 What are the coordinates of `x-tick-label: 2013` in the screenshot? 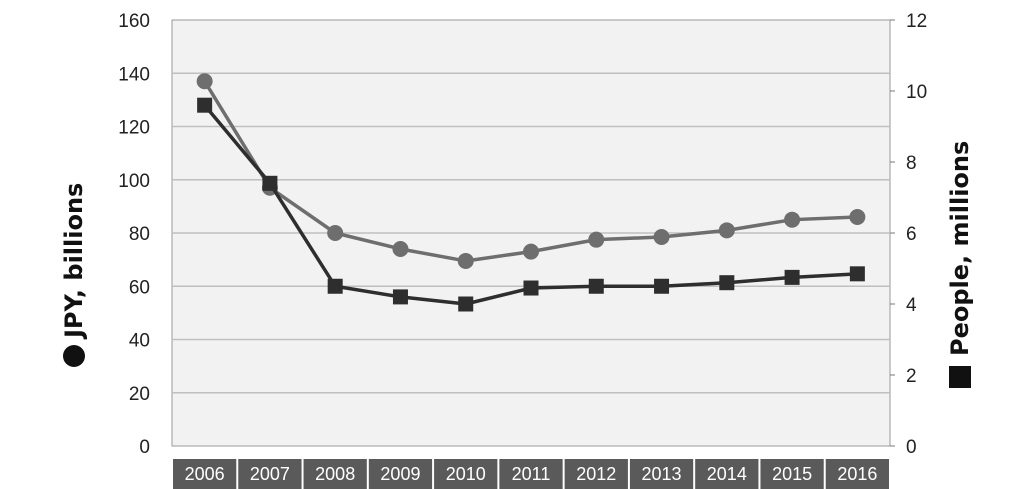 It's located at (662, 474).